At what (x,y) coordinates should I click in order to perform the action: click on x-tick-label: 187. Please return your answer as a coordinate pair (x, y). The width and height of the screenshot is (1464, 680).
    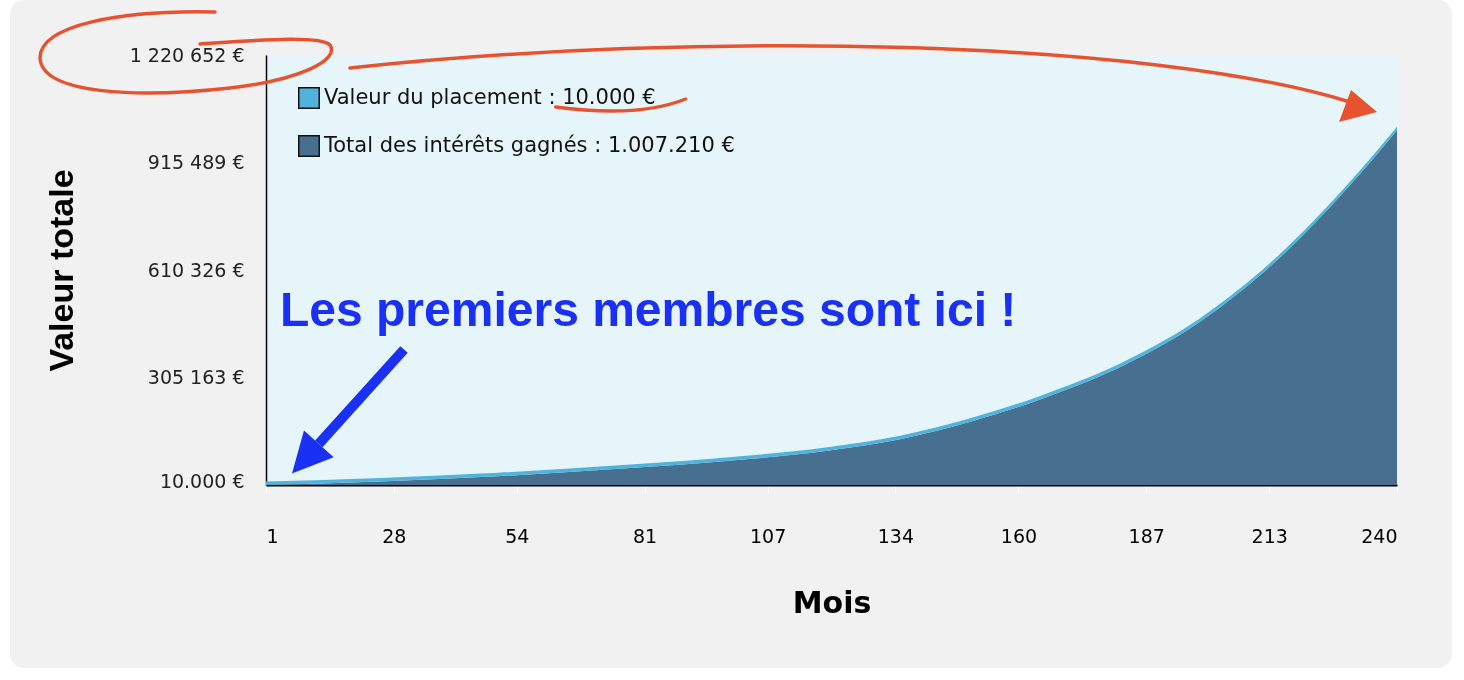
    Looking at the image, I should click on (1146, 535).